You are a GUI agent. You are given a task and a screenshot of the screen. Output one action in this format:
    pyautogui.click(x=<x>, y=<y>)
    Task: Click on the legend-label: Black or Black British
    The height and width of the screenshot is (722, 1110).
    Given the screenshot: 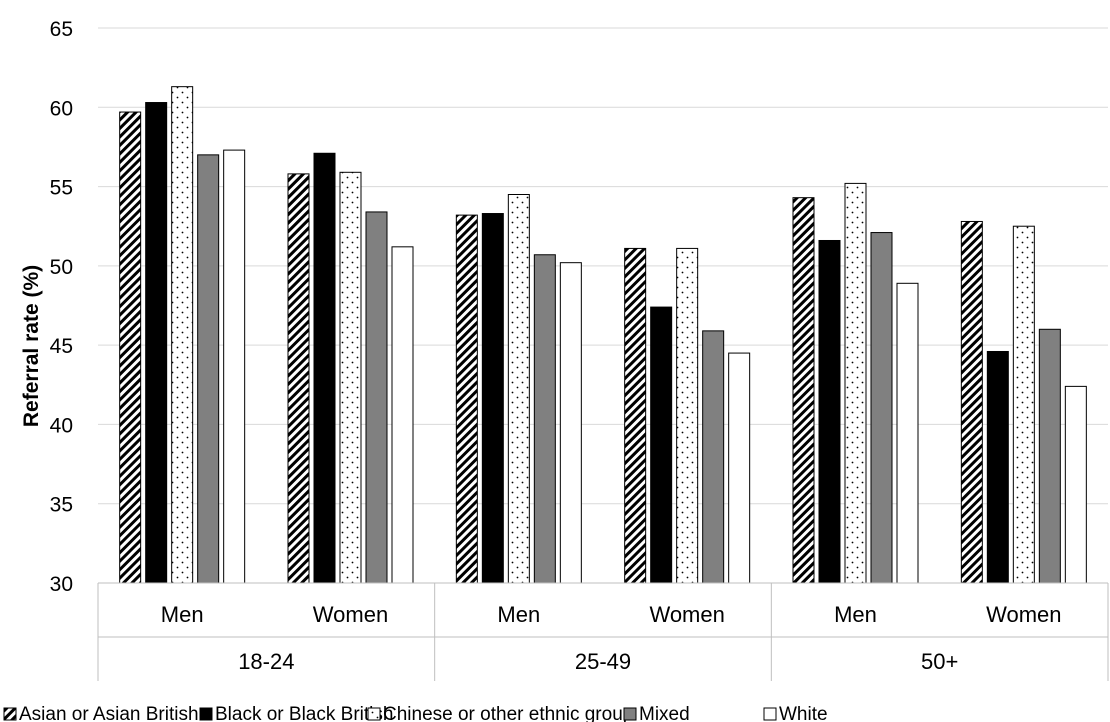 What is the action you would take?
    pyautogui.click(x=304, y=713)
    